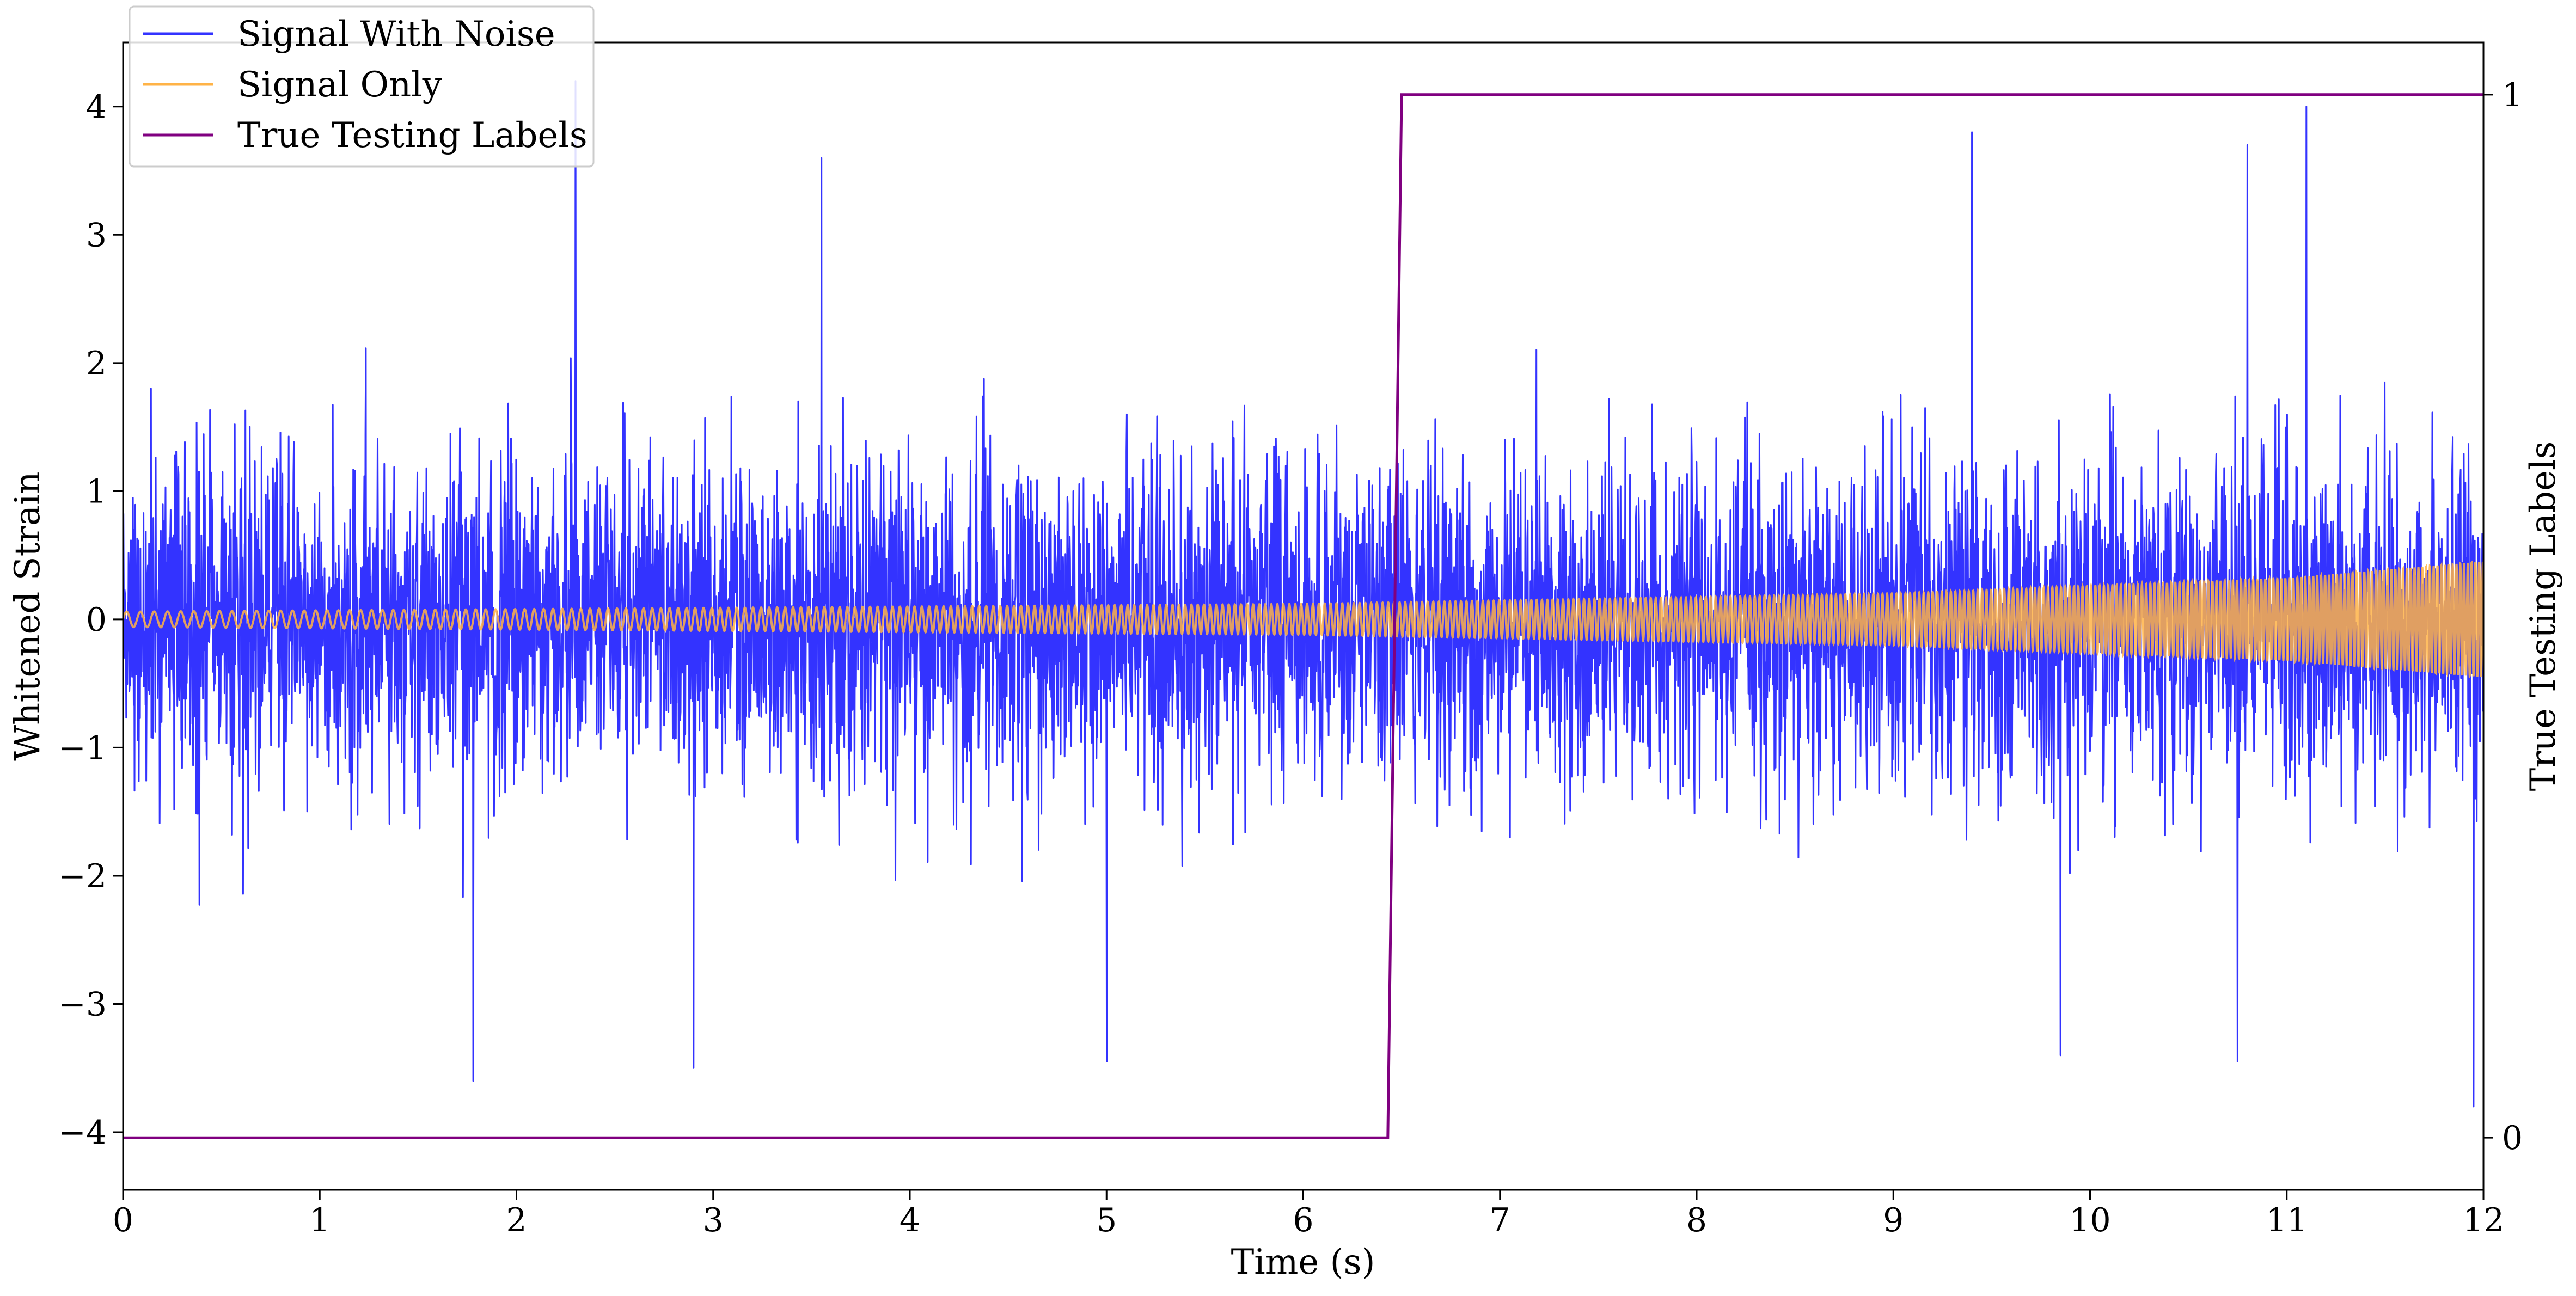 This screenshot has width=2576, height=1296. Describe the element at coordinates (28, 616) in the screenshot. I see `y-axis-title: Whitened Strain` at that location.